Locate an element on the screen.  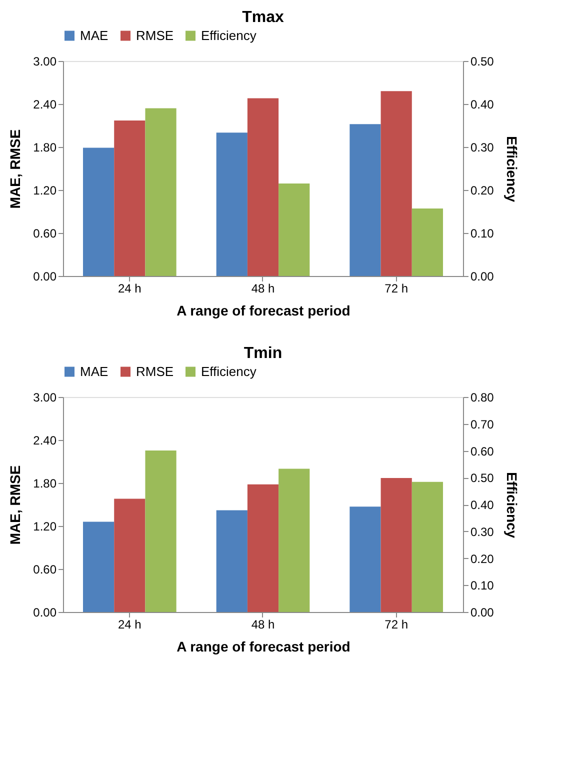
y2-tick-label: 0.70 is located at coordinates (482, 424).